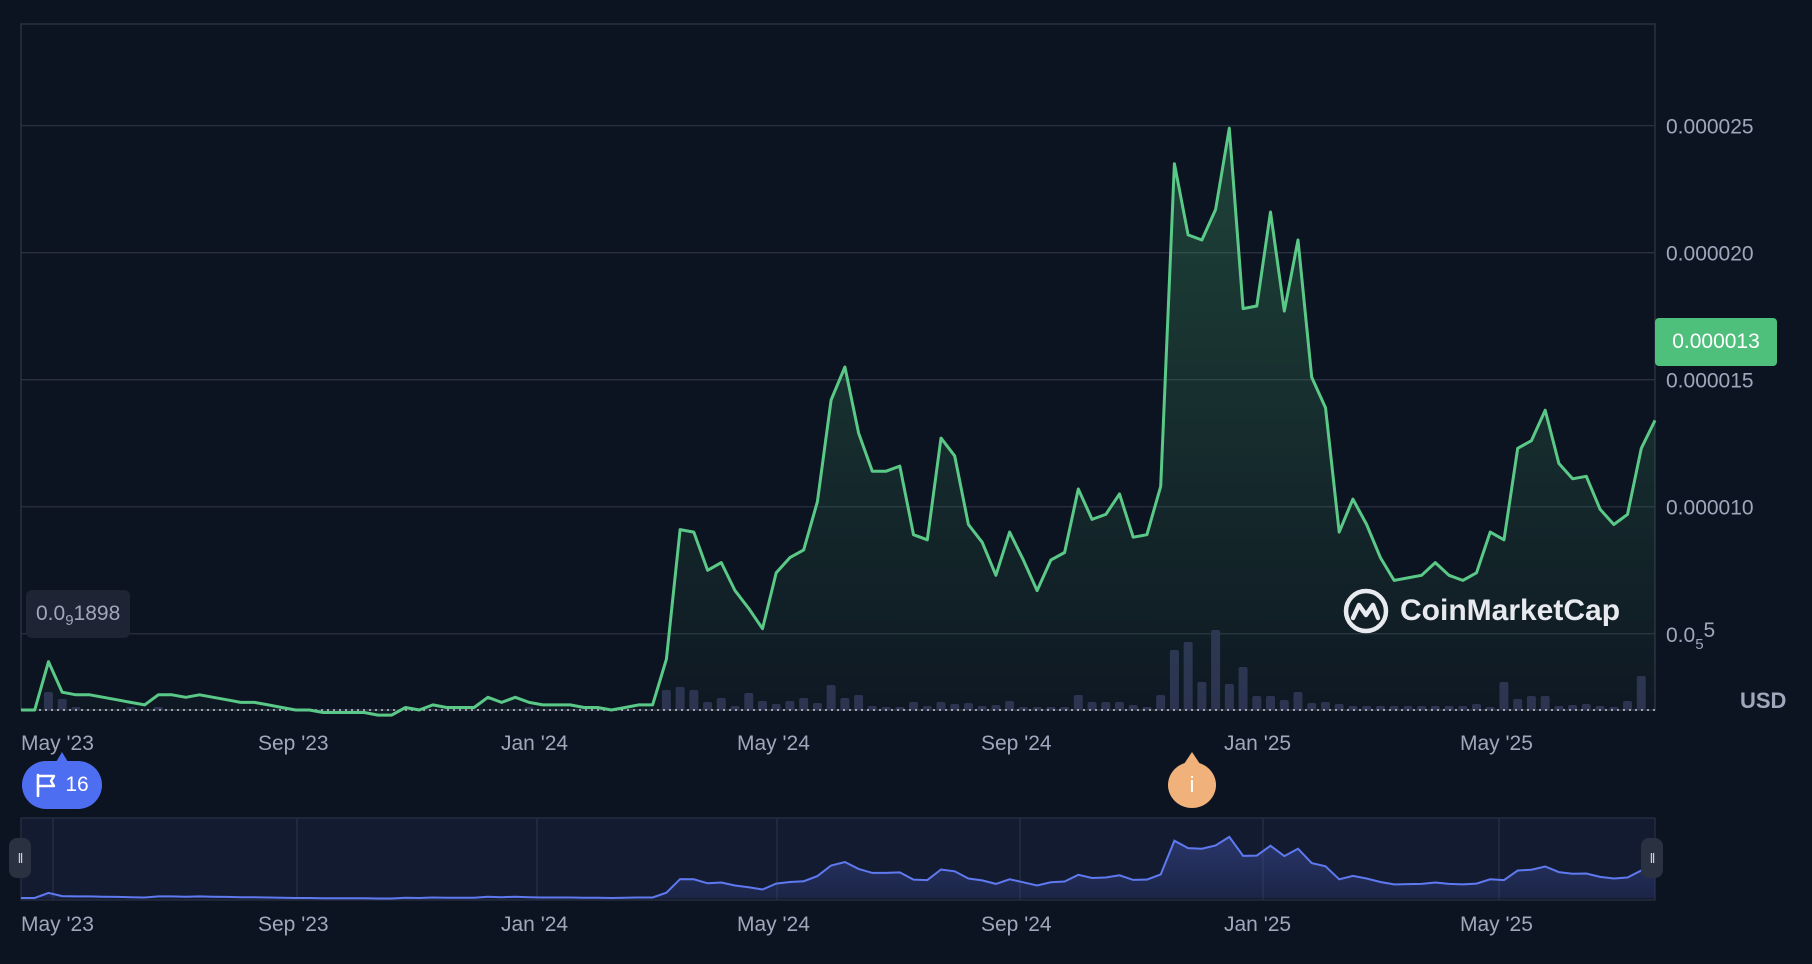  What do you see at coordinates (1690, 636) in the screenshot?
I see `y-tick-label: 0.055` at bounding box center [1690, 636].